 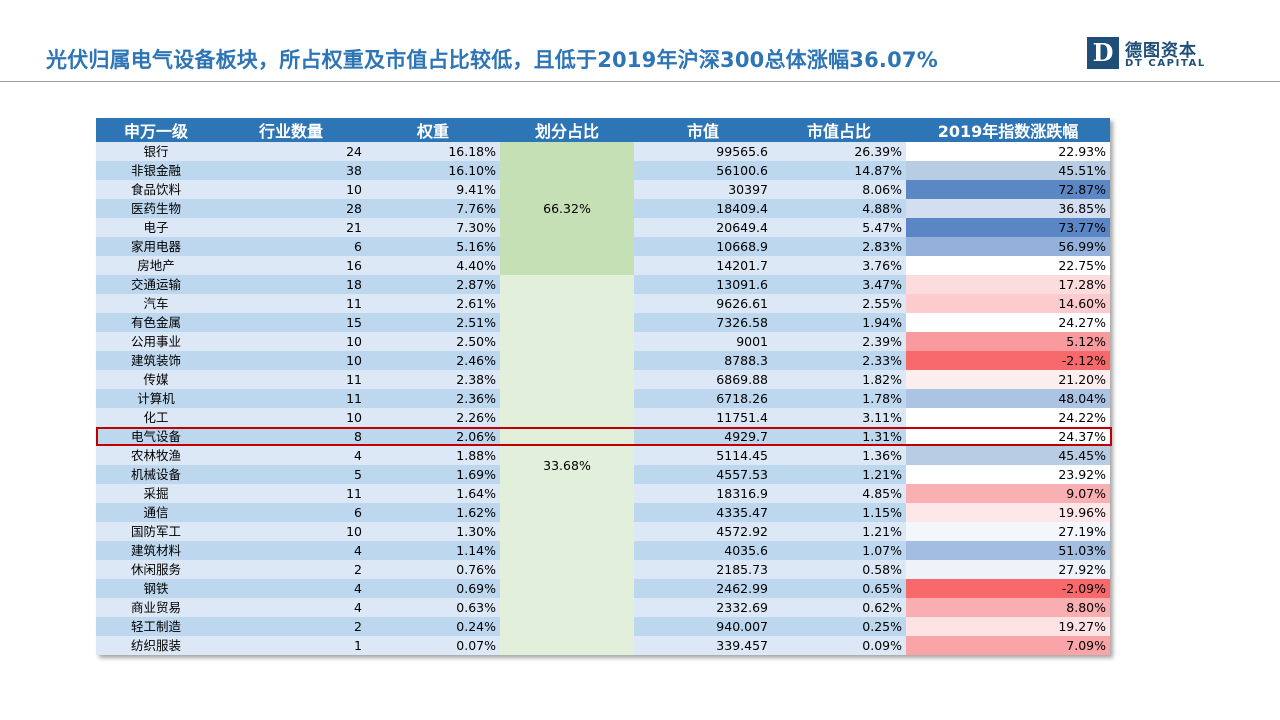 What do you see at coordinates (156, 360) in the screenshot?
I see `industry-name-cell: 建筑装饰` at bounding box center [156, 360].